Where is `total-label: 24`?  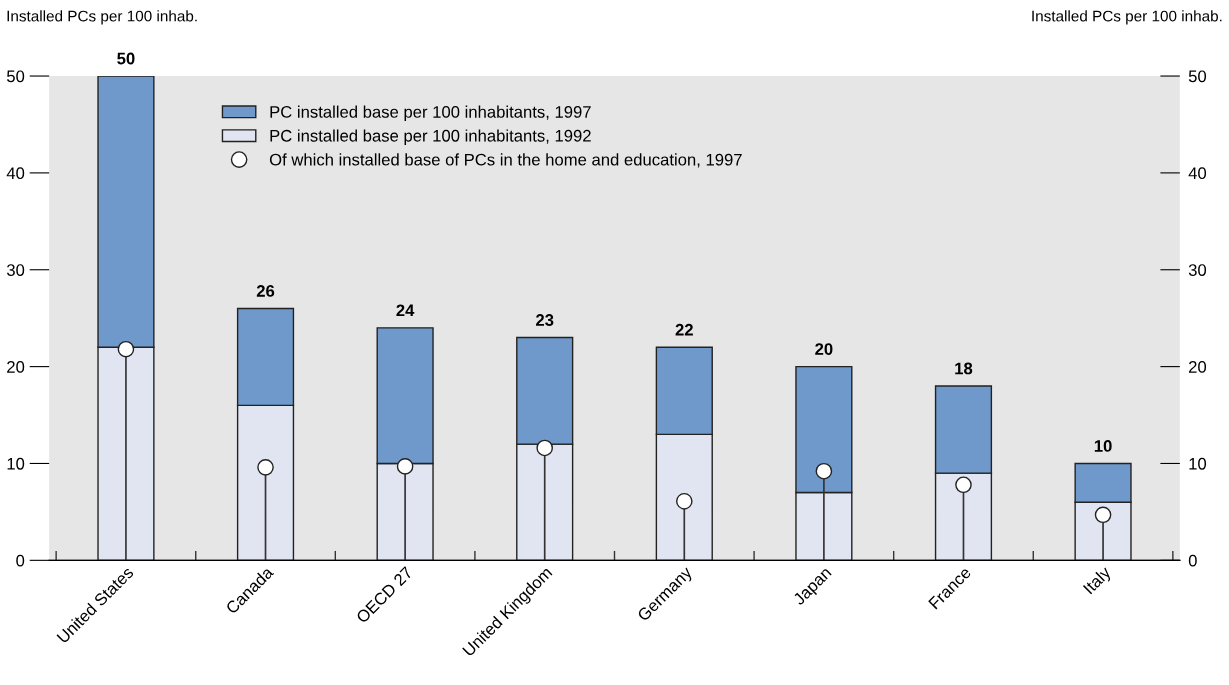 total-label: 24 is located at coordinates (405, 310).